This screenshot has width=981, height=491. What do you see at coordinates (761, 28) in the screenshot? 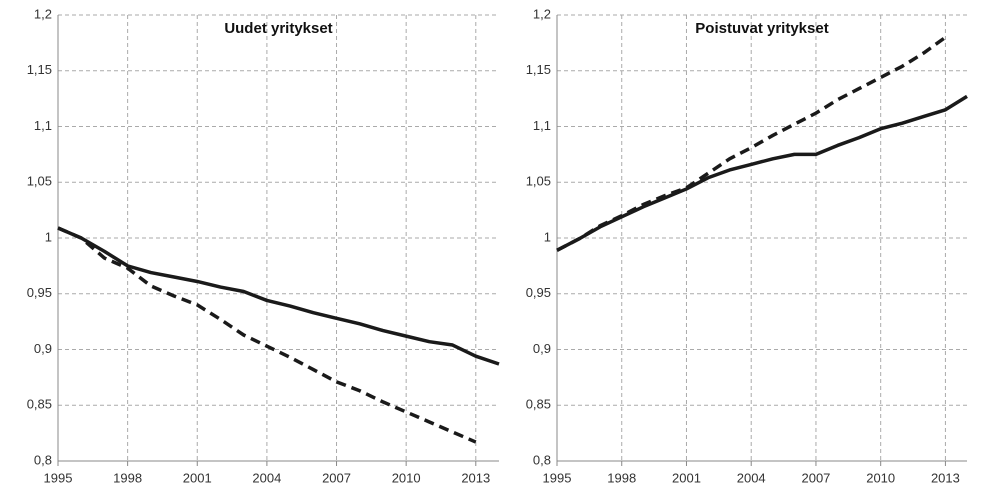
I see `chart-title: Poistuvat yritykset` at bounding box center [761, 28].